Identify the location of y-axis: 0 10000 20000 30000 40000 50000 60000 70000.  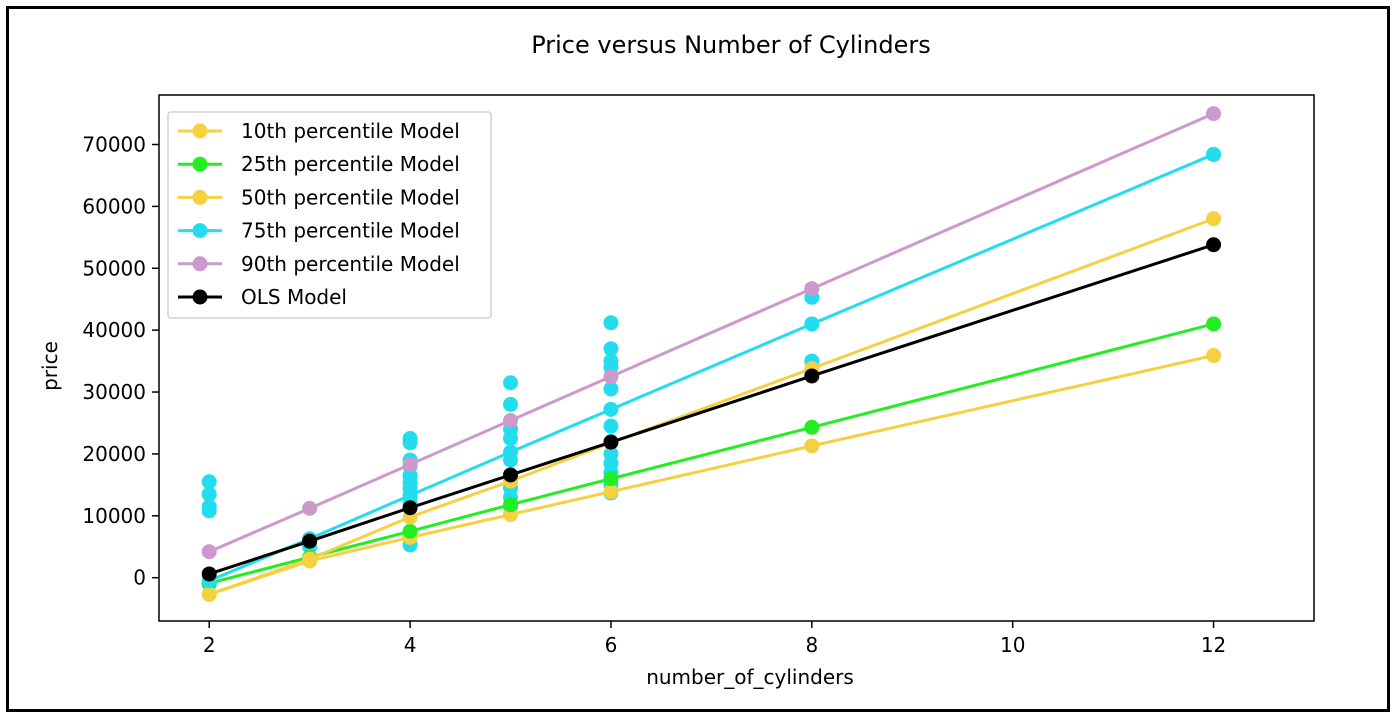
(120, 361).